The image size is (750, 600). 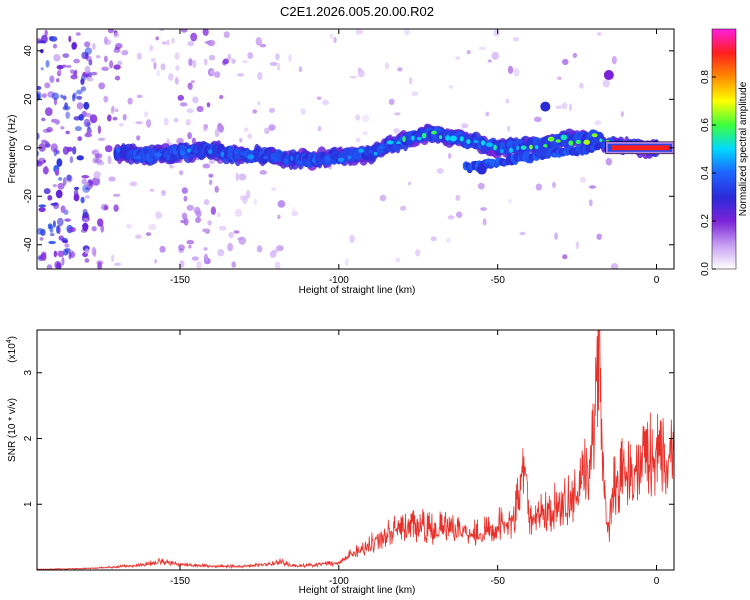 I want to click on colorbar-tick-label: 0.4, so click(x=705, y=173).